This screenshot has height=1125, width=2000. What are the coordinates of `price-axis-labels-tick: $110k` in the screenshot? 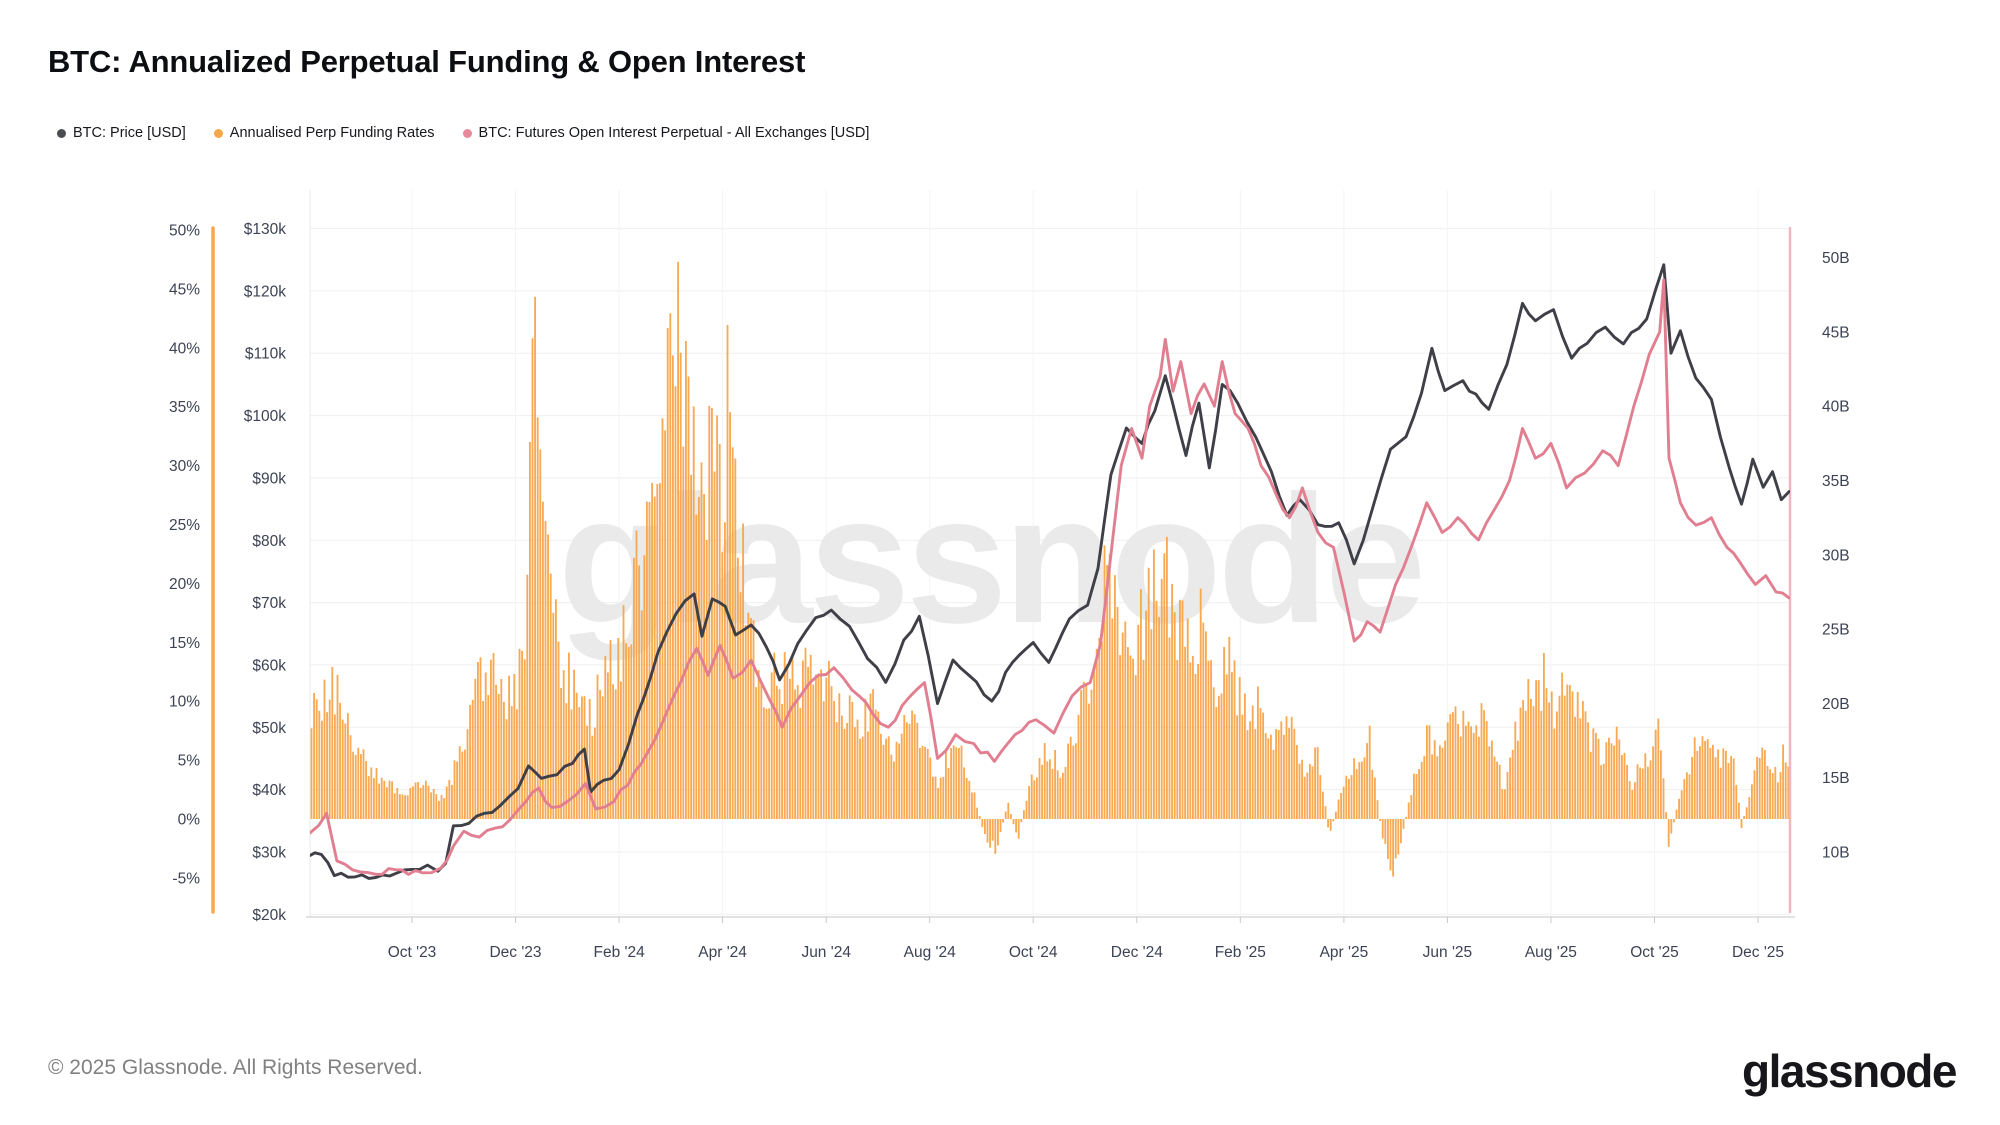 It's located at (265, 354).